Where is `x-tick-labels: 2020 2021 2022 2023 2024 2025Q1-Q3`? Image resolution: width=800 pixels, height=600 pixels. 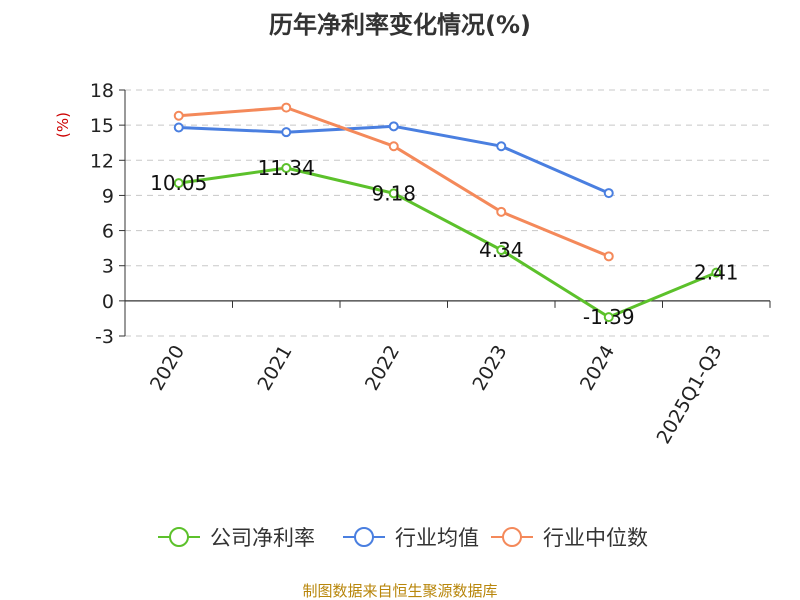
x-tick-labels: 2020 2021 2022 2023 2024 2025Q1-Q3 is located at coordinates (436, 395).